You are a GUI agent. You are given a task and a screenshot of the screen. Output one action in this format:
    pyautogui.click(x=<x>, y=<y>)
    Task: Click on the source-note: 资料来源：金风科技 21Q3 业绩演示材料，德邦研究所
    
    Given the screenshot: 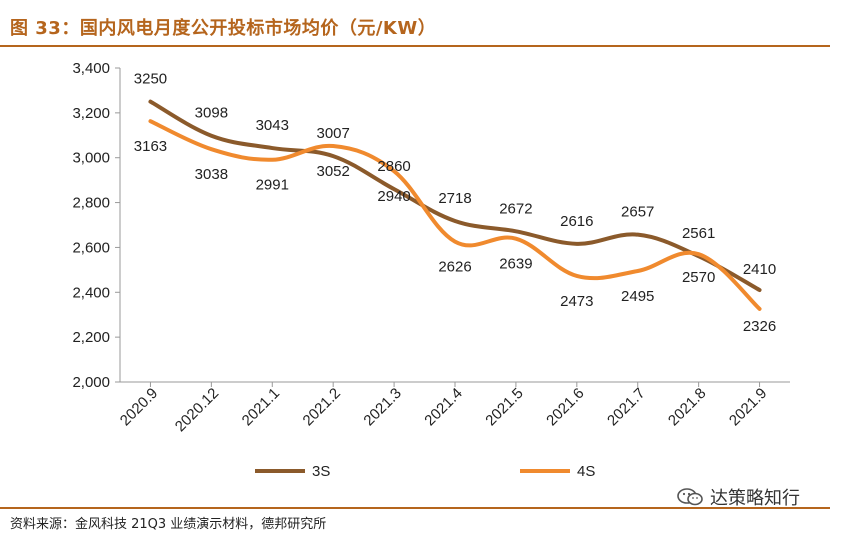 What is the action you would take?
    pyautogui.click(x=168, y=524)
    